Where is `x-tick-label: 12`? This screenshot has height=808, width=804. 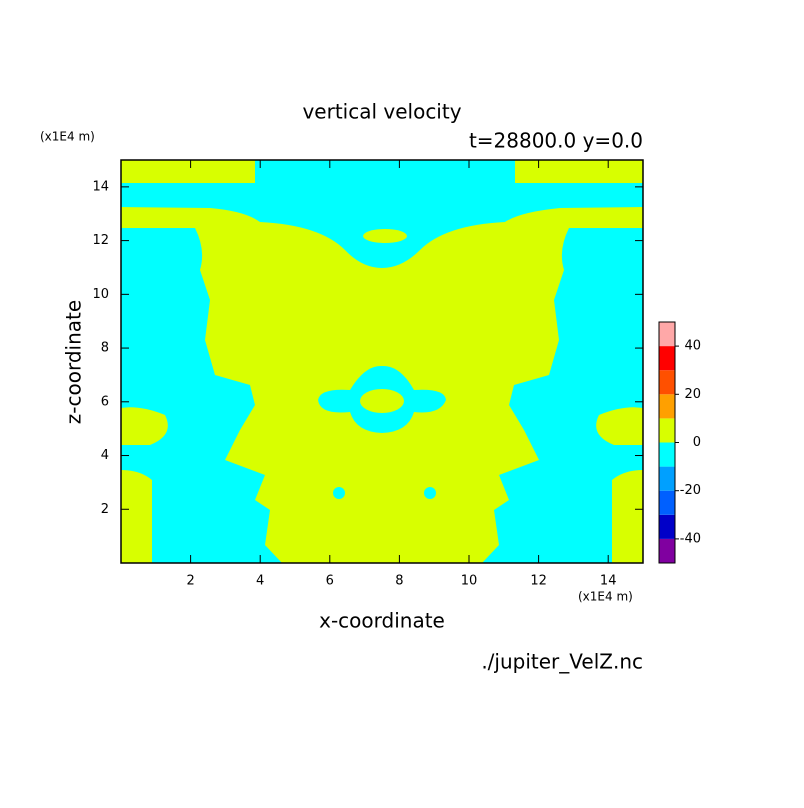 x-tick-label: 12 is located at coordinates (538, 581).